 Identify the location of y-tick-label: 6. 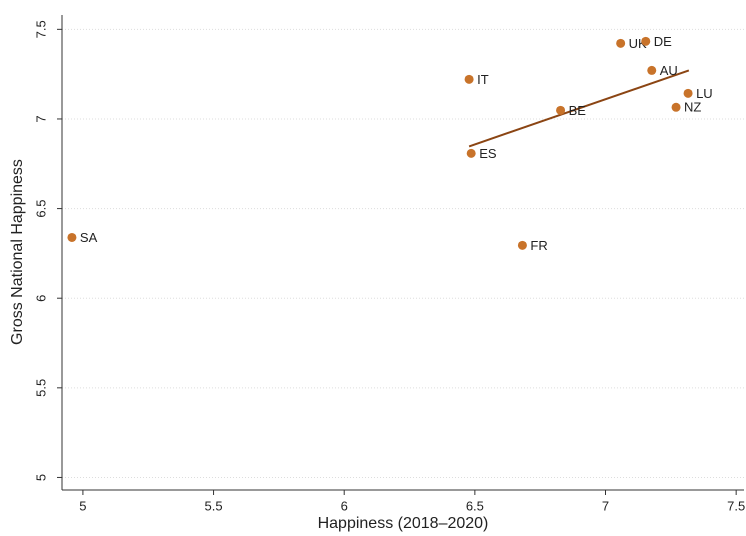
(40, 298).